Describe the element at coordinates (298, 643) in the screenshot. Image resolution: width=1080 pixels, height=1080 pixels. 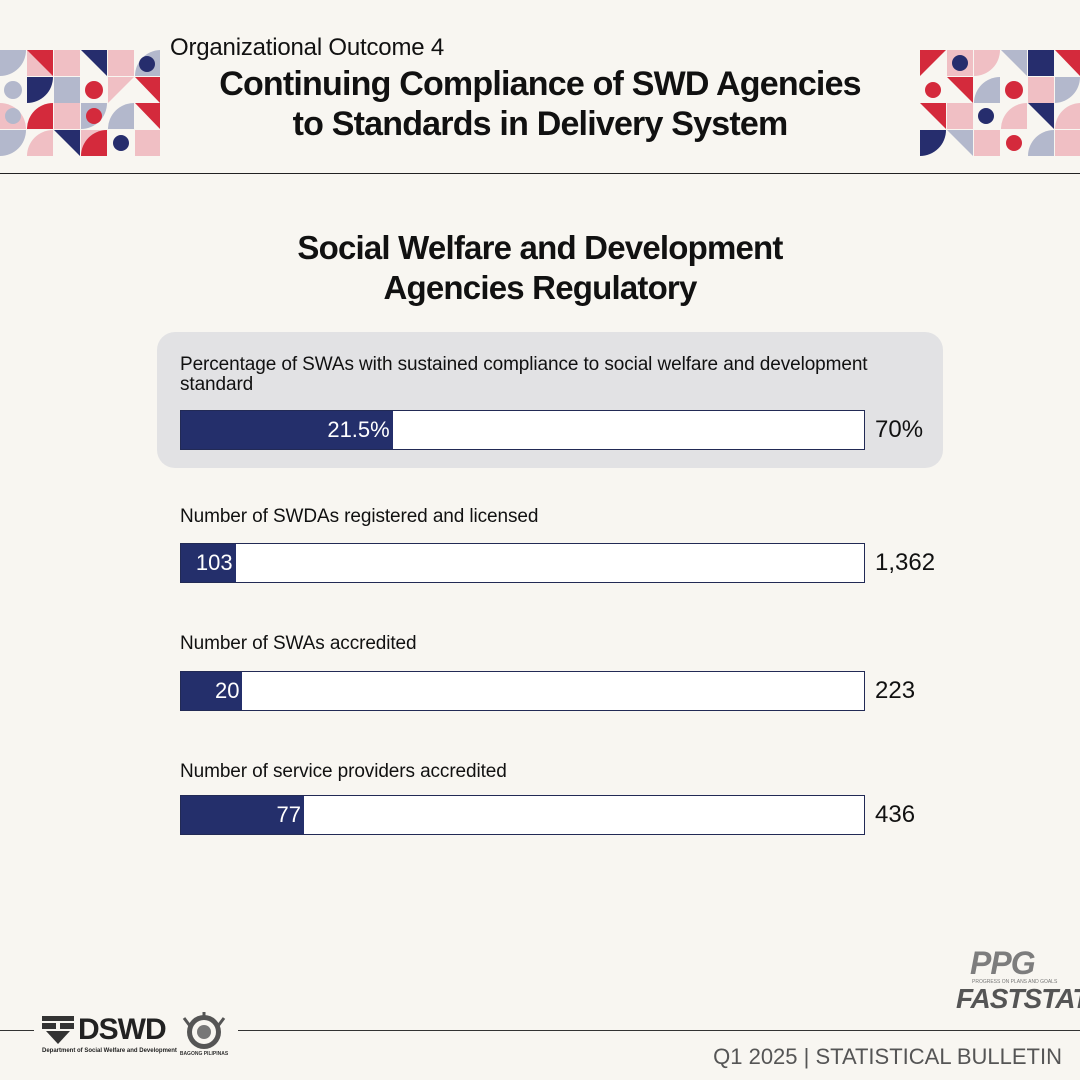
I see `indicator-label: Number of SWAs accredited` at that location.